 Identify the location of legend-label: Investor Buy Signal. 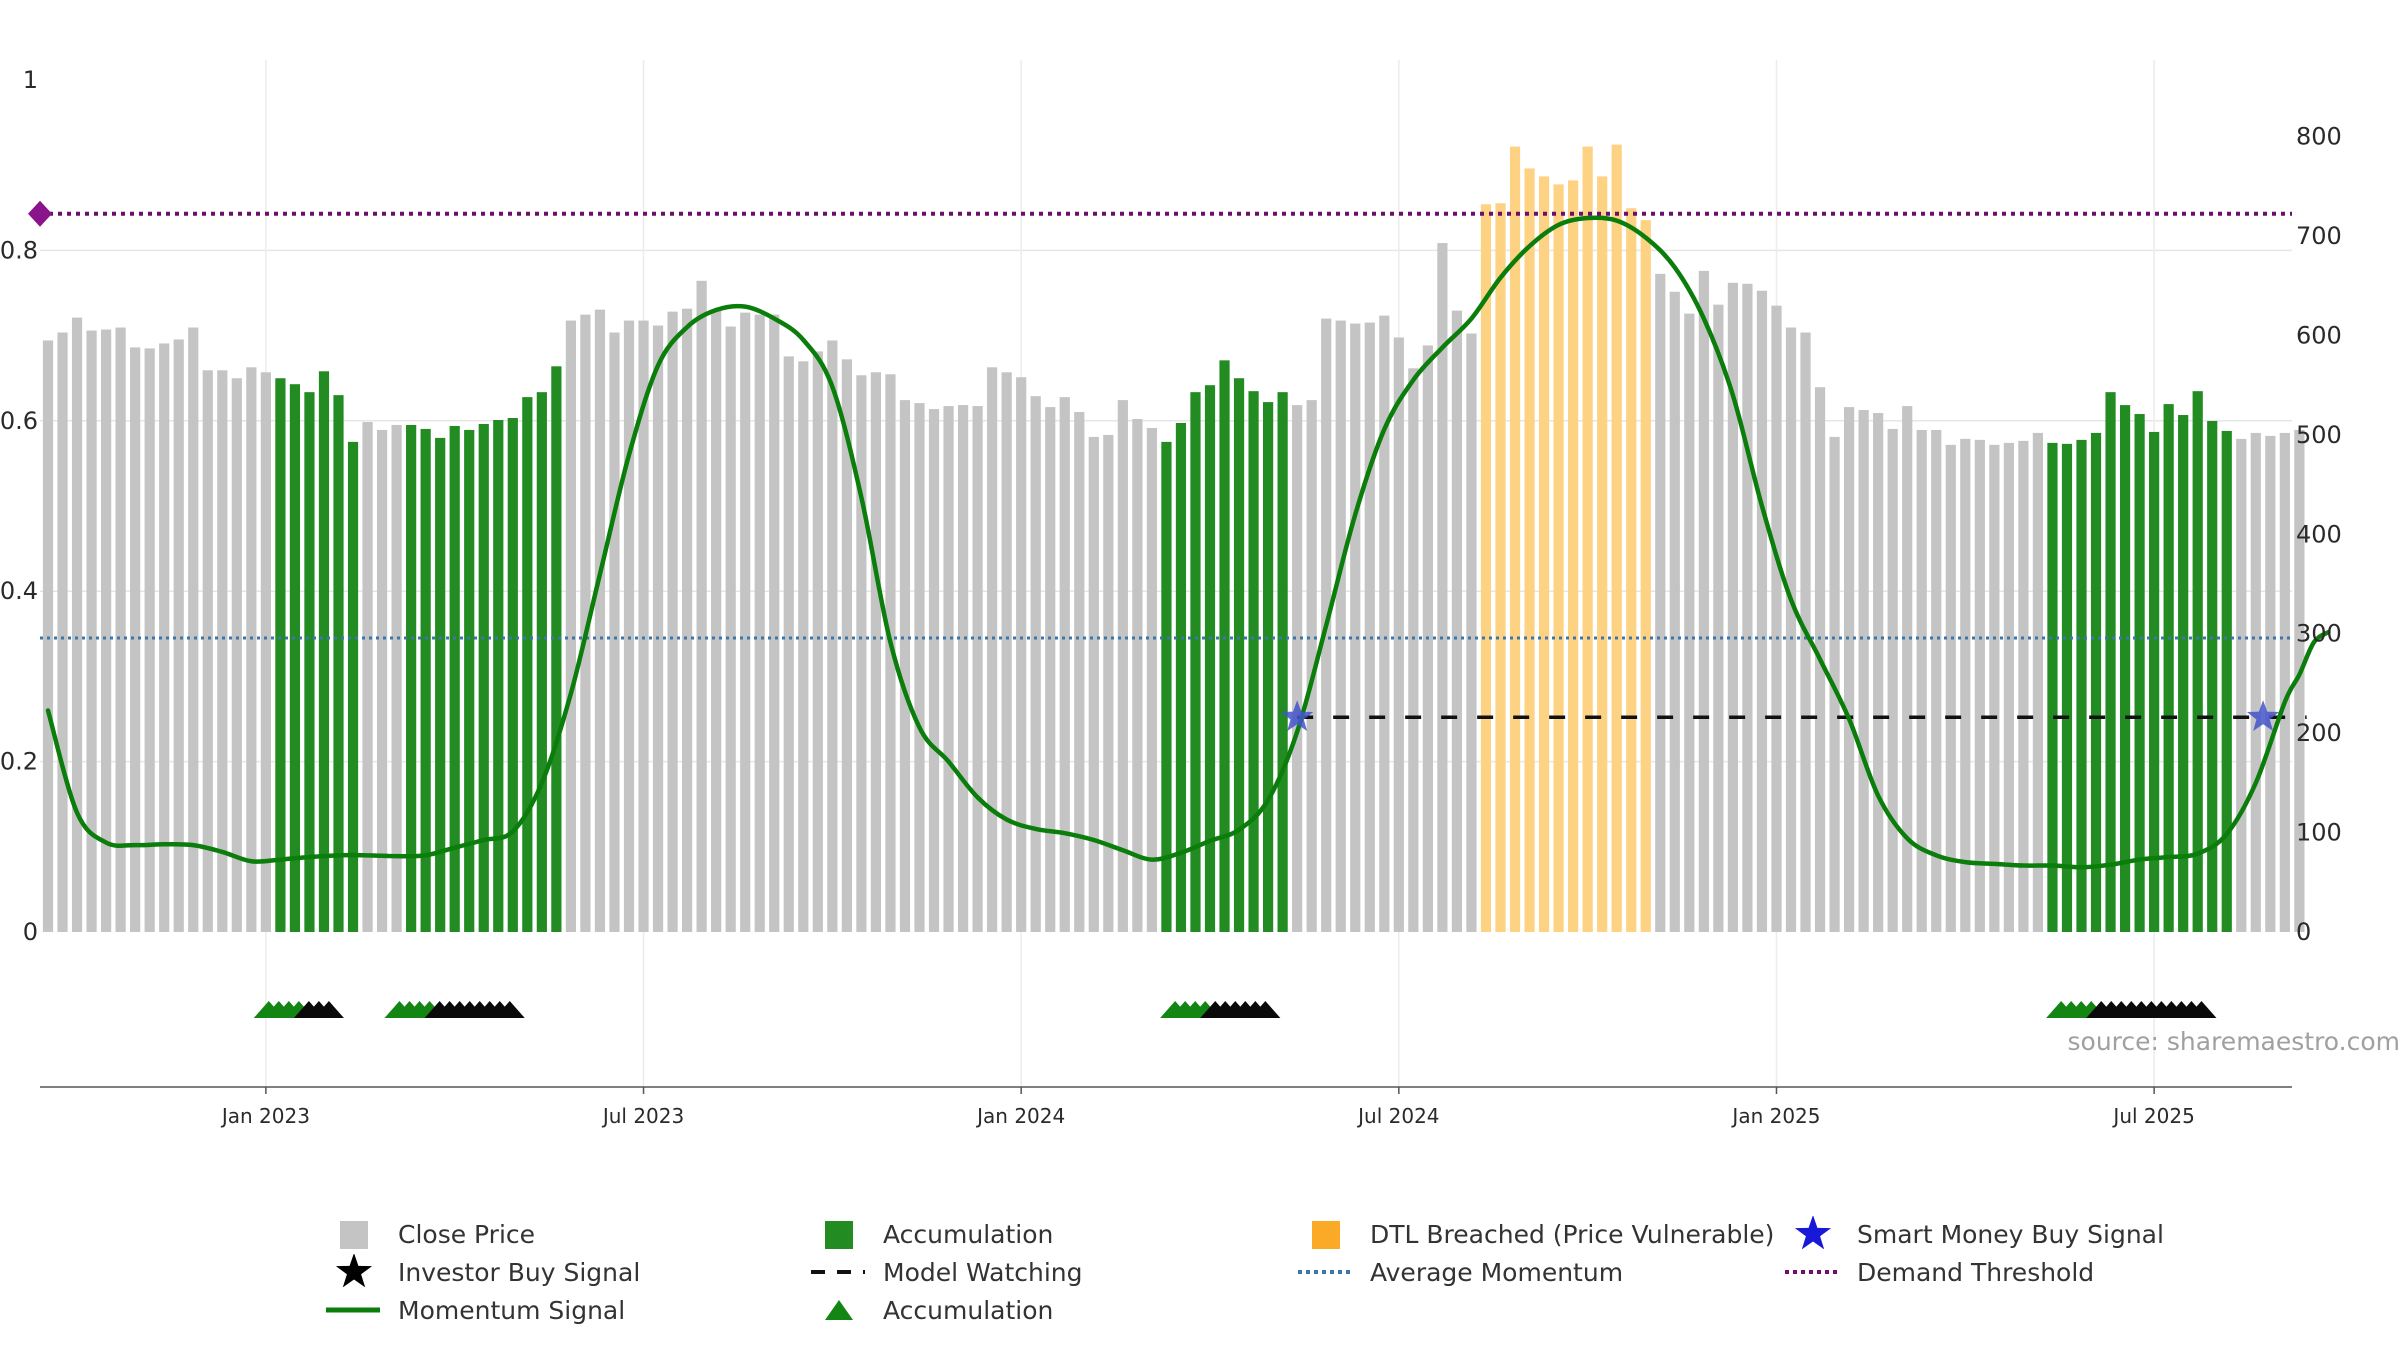
(519, 1272).